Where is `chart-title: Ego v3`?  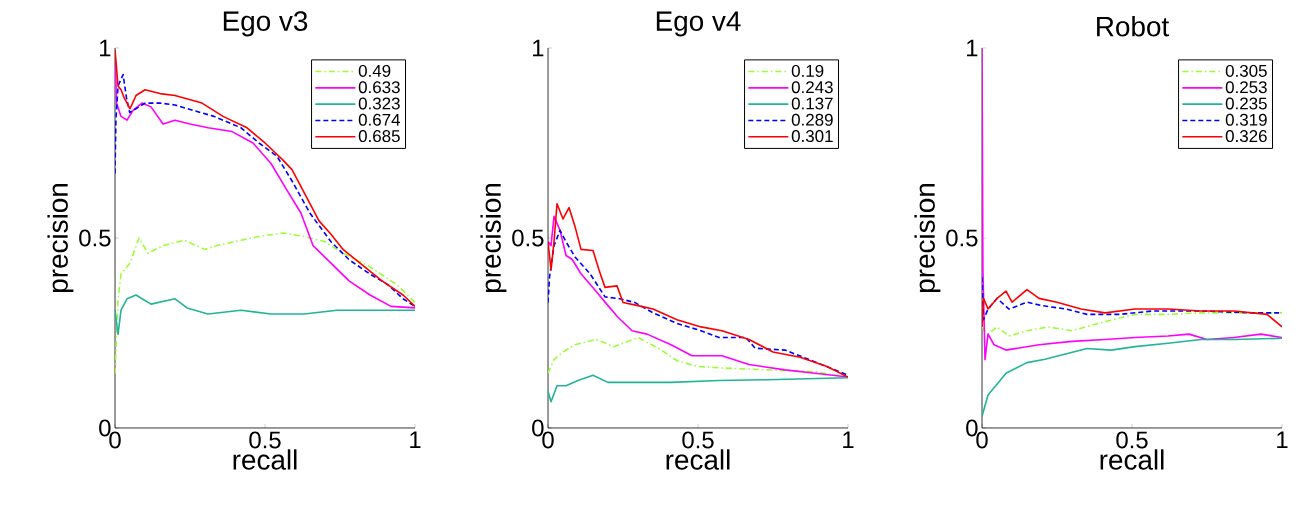 chart-title: Ego v3 is located at coordinates (265, 24).